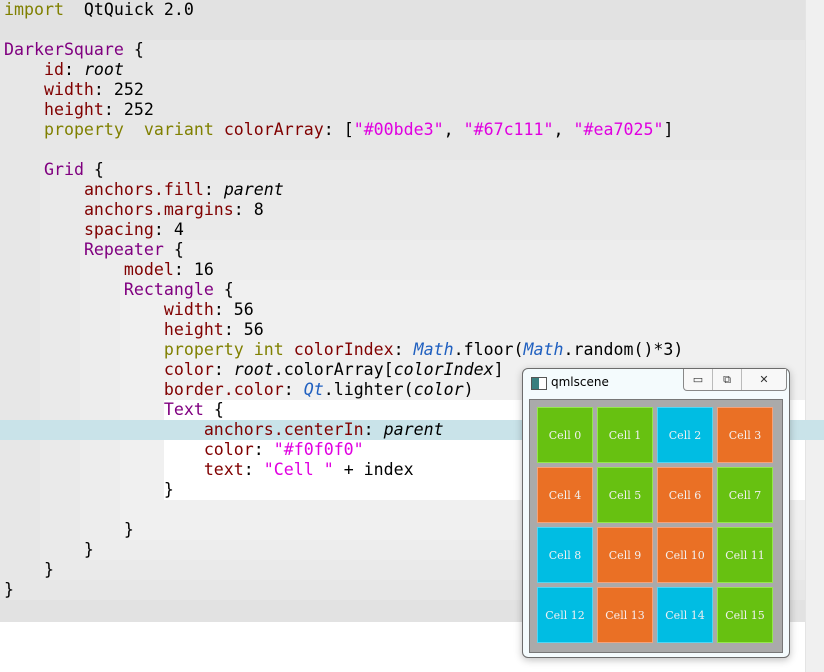  What do you see at coordinates (318, 449) in the screenshot?
I see `code-token: "#f0f0f0"` at bounding box center [318, 449].